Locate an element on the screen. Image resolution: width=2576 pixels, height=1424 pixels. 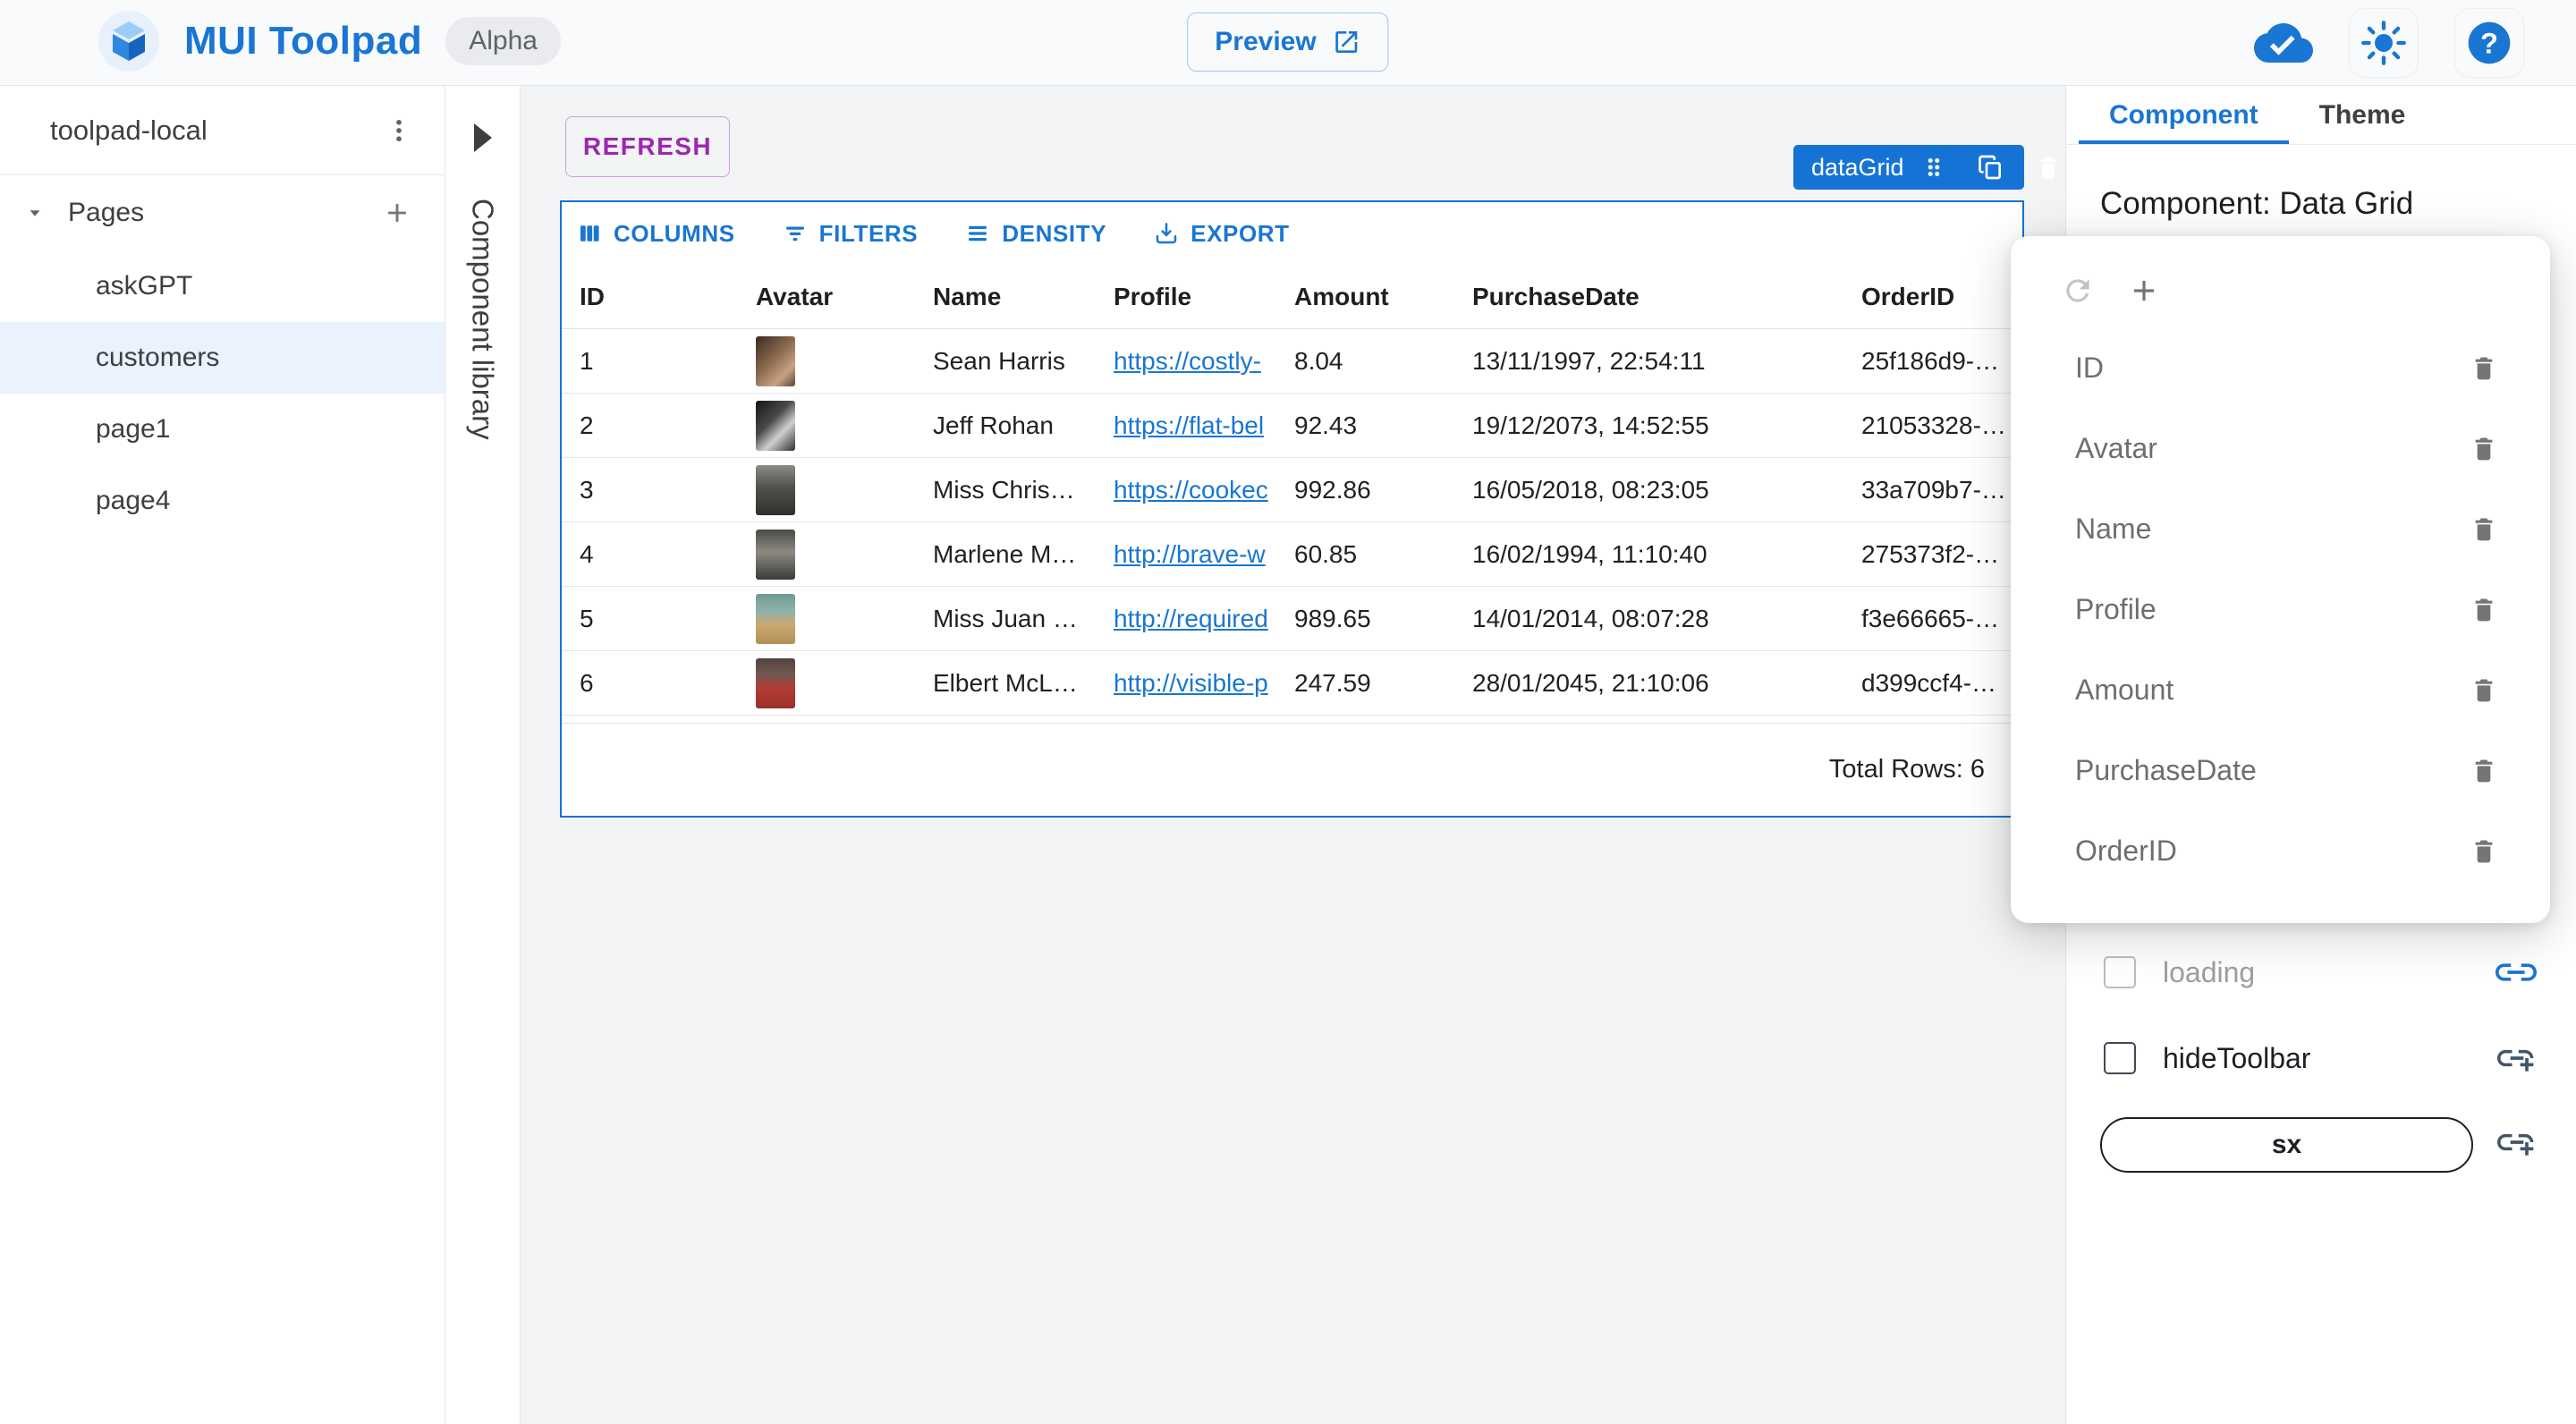
sidebar-page-item: page1 is located at coordinates (222, 429).